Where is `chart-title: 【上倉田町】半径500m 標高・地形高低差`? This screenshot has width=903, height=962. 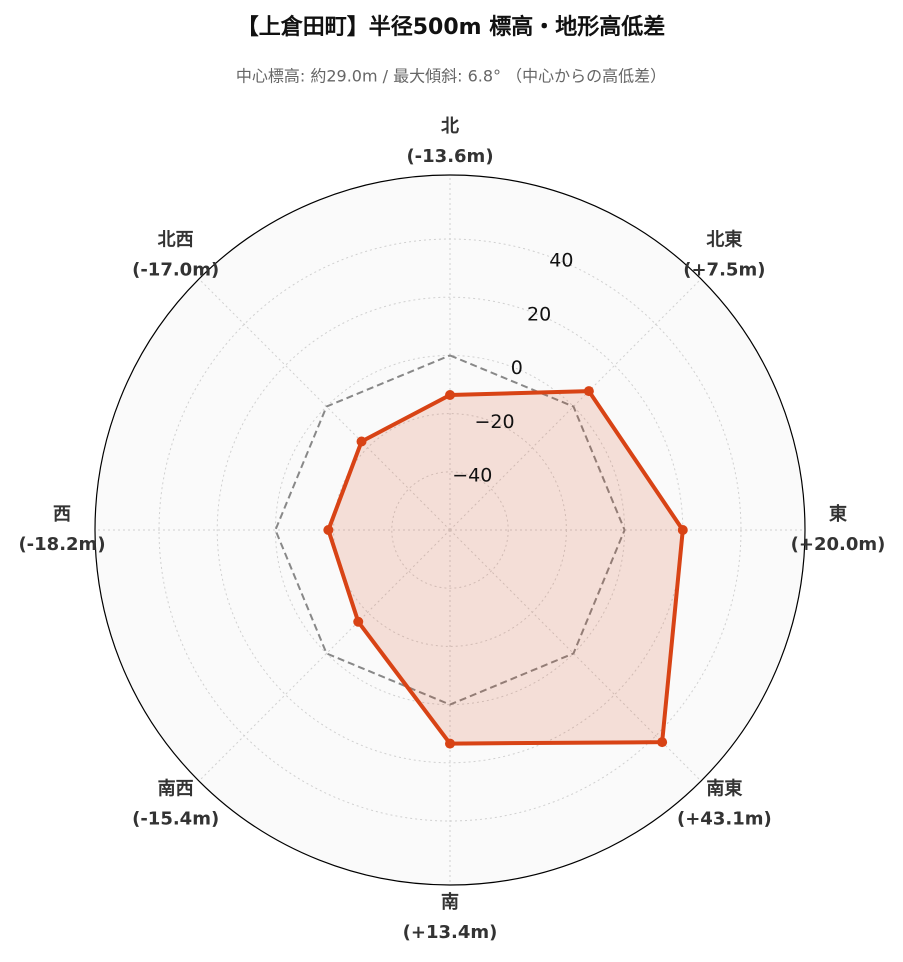
chart-title: 【上倉田町】半径500m 標高・地形高低差 is located at coordinates (451, 27).